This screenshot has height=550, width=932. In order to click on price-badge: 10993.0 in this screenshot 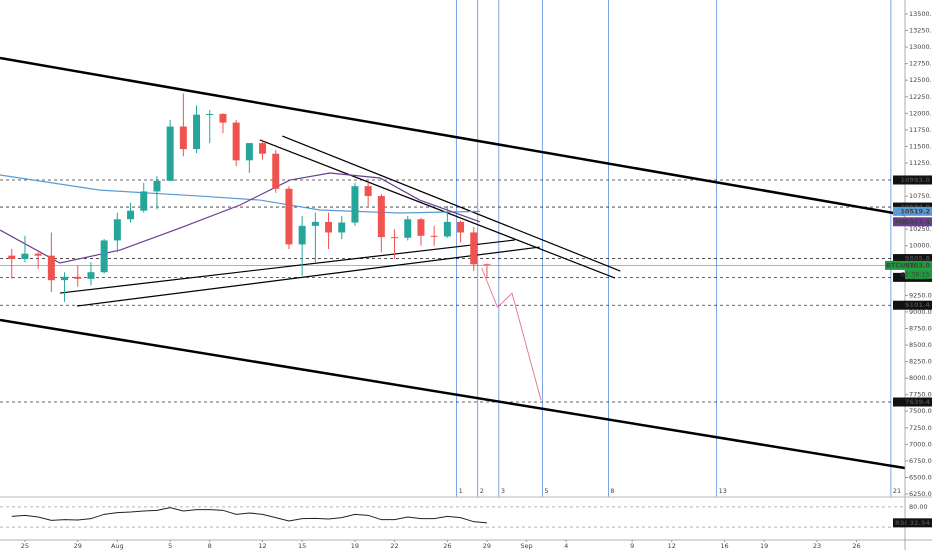, I will do `click(912, 180)`.